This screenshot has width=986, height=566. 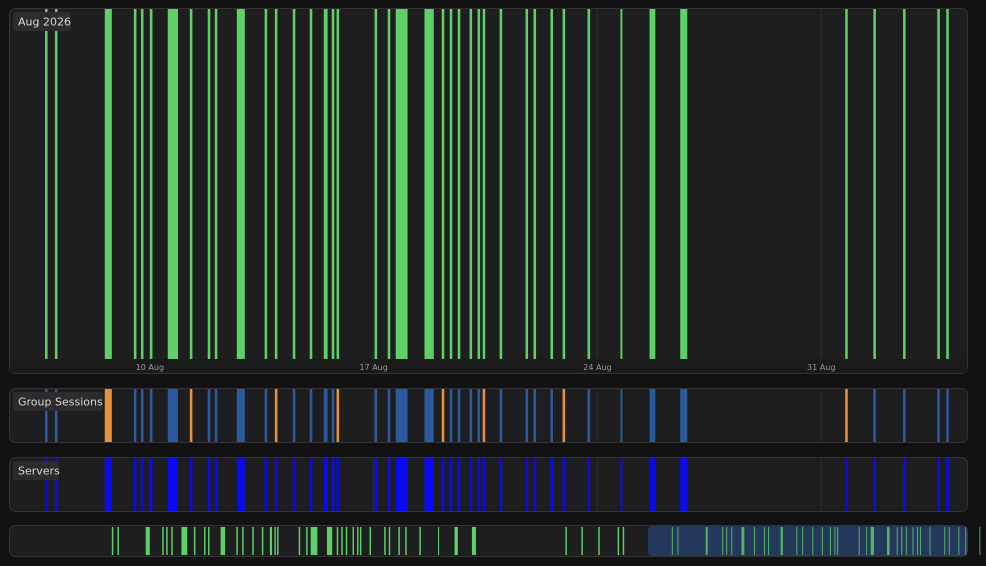 What do you see at coordinates (807, 541) in the screenshot?
I see `overview-window` at bounding box center [807, 541].